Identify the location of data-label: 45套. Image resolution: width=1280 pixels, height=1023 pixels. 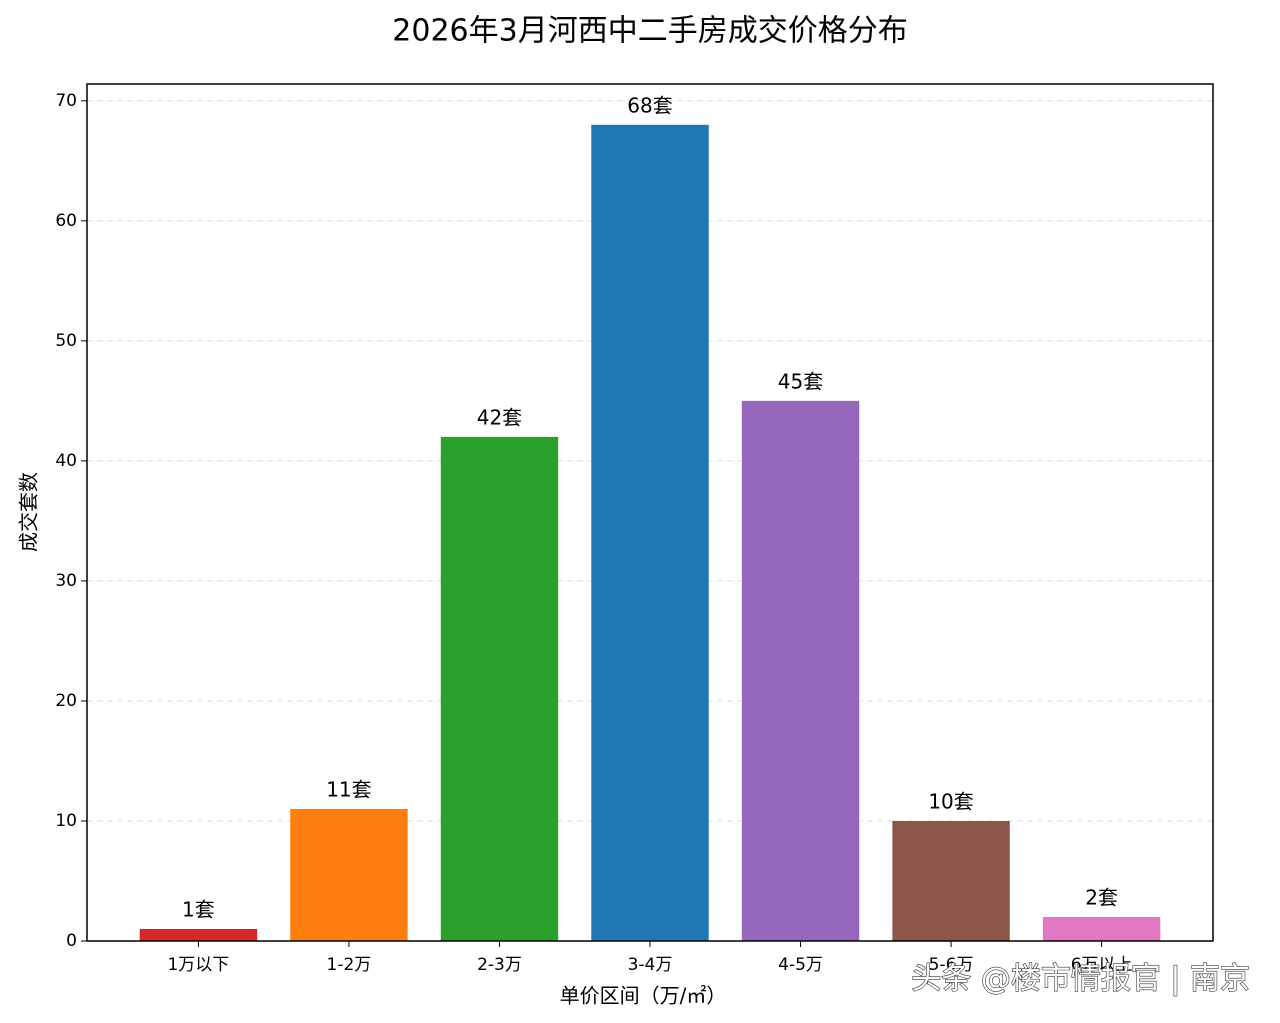
(800, 381).